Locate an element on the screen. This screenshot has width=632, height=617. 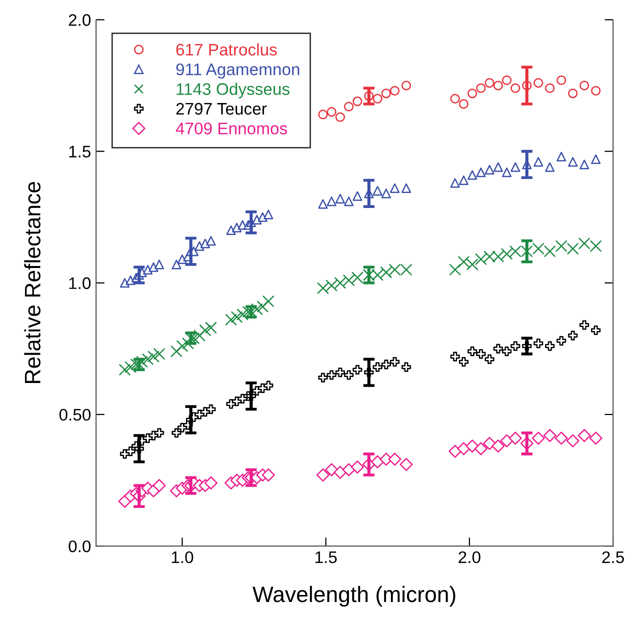
x-tick-label: 2.5 is located at coordinates (613, 557).